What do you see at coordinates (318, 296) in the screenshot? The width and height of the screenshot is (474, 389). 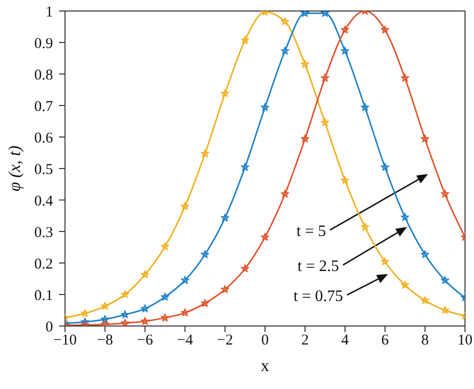 I see `annotation: t = 0.75` at bounding box center [318, 296].